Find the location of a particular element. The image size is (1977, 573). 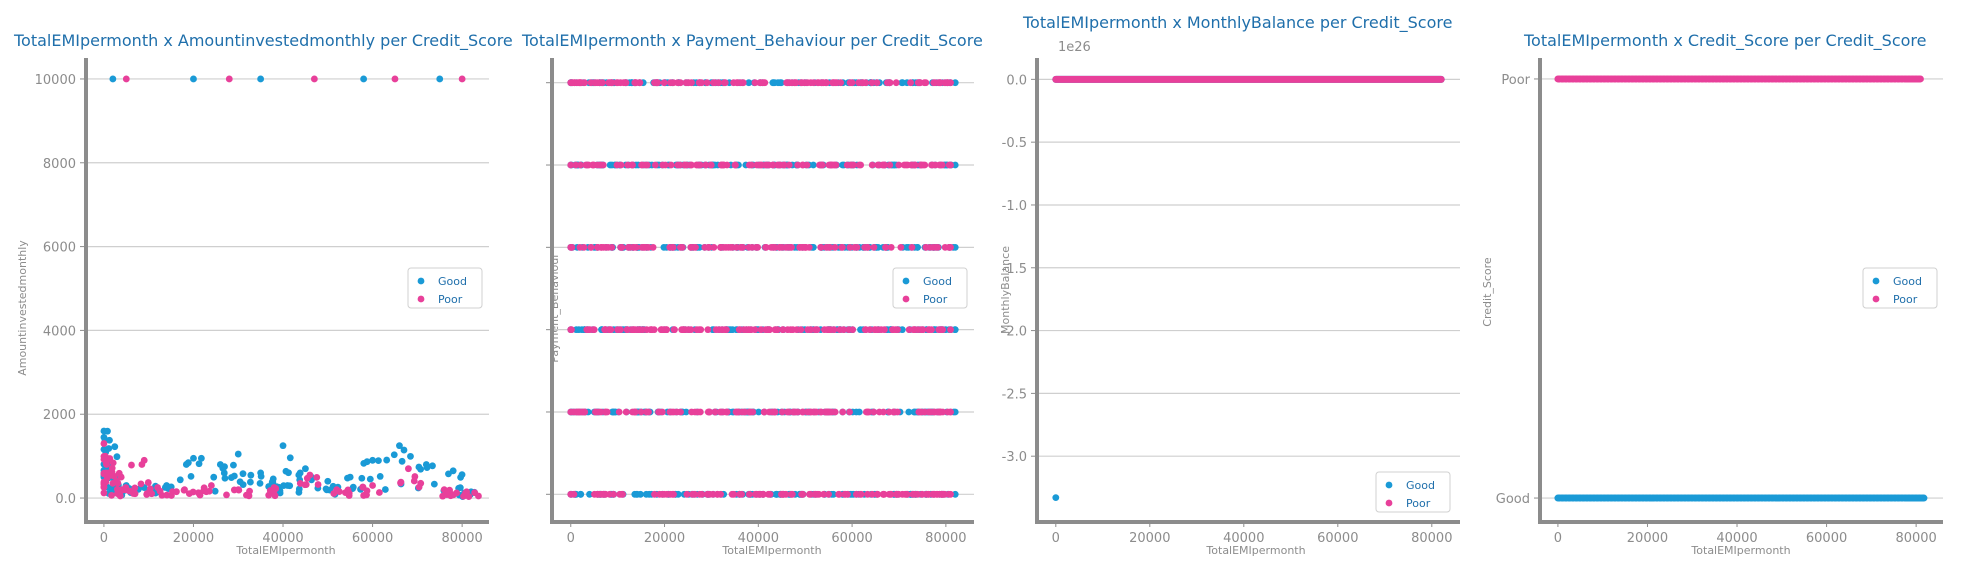

y-tick-label: -1.5 is located at coordinates (1014, 269).